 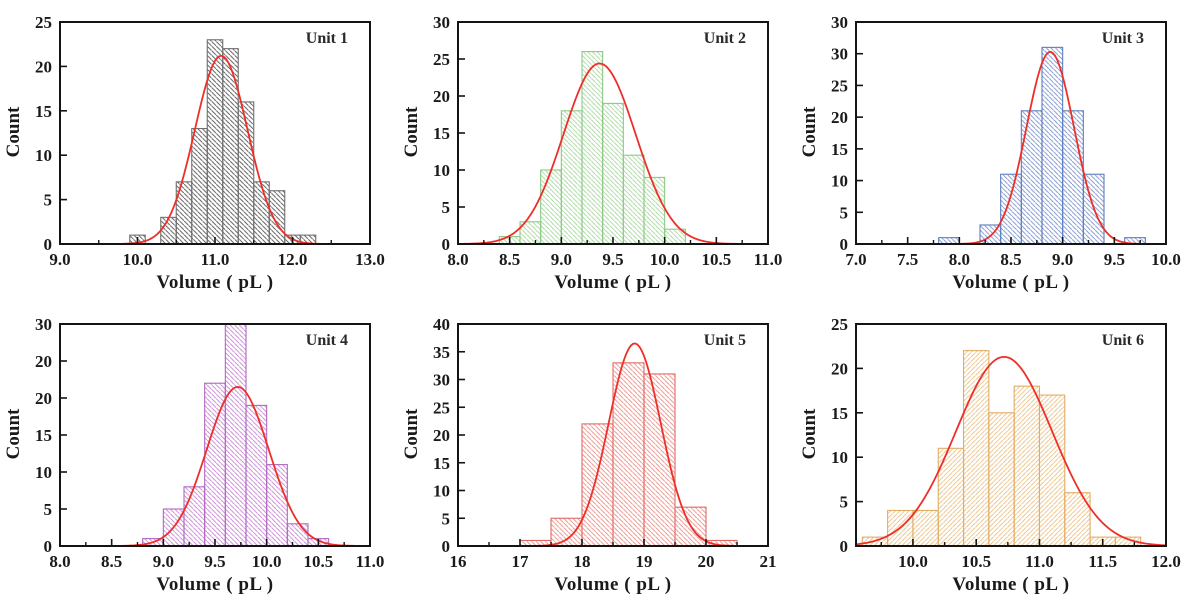 I want to click on gaussian-fit-curve, so click(x=1011, y=450).